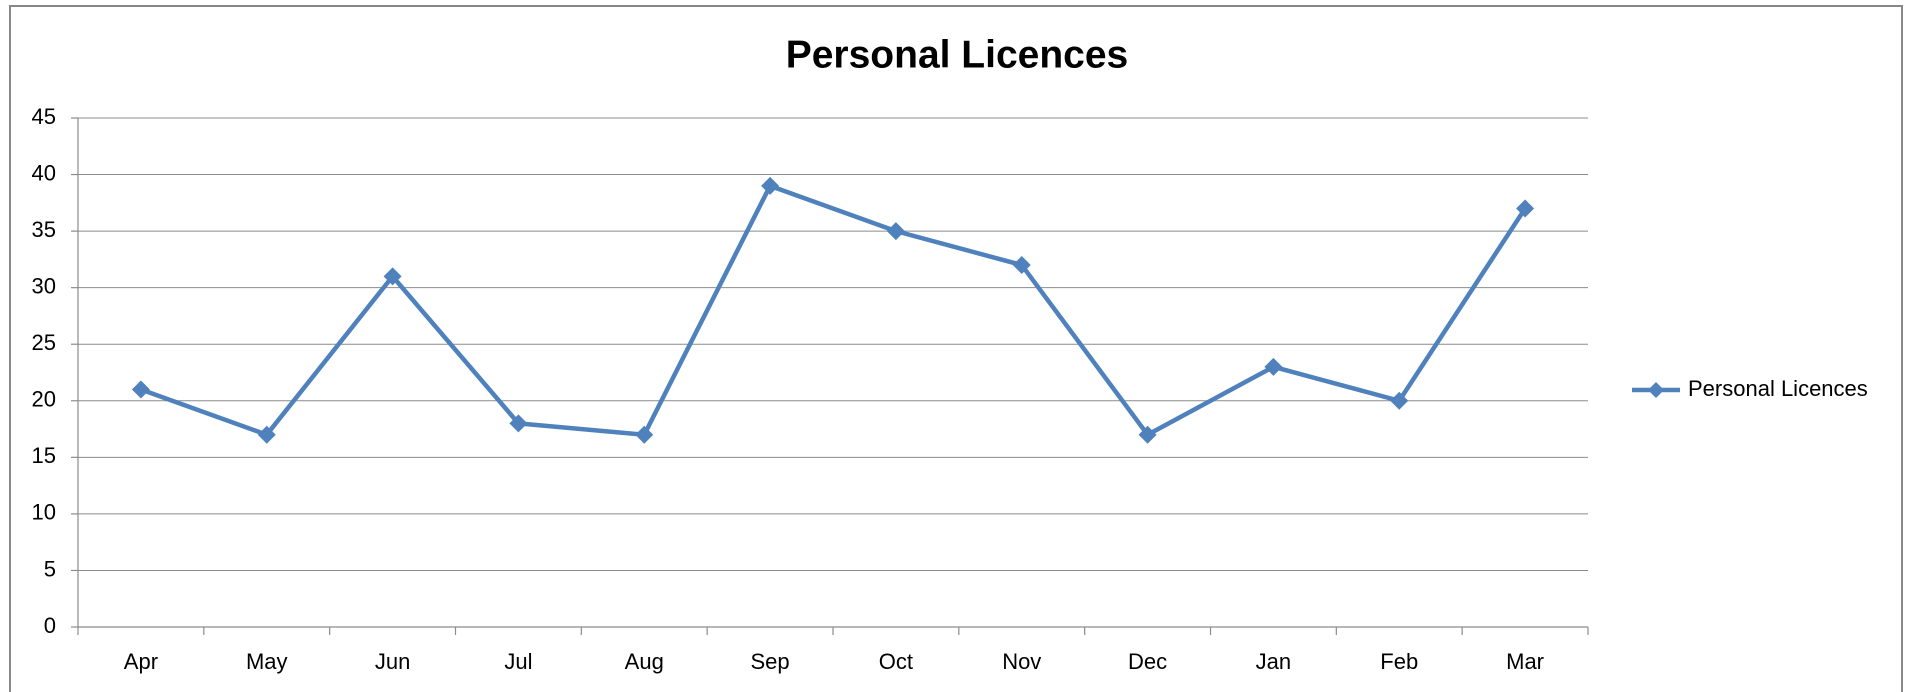 The height and width of the screenshot is (692, 1912). Describe the element at coordinates (44, 455) in the screenshot. I see `y-tick-label: 15` at that location.